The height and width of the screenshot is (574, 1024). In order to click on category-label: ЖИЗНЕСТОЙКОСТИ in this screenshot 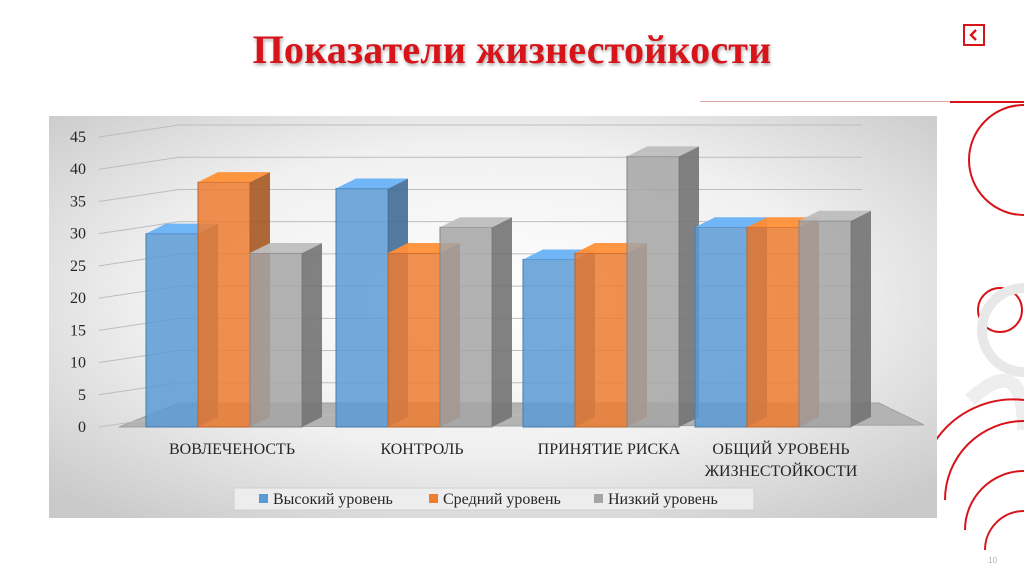, I will do `click(781, 470)`.